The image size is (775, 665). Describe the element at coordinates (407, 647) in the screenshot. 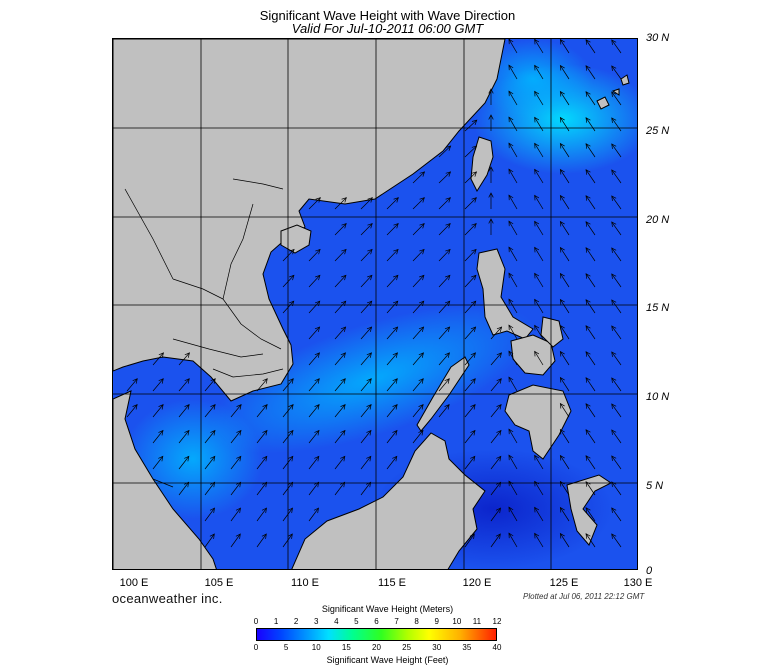

I see `colorbar-feet-tick: 25` at that location.